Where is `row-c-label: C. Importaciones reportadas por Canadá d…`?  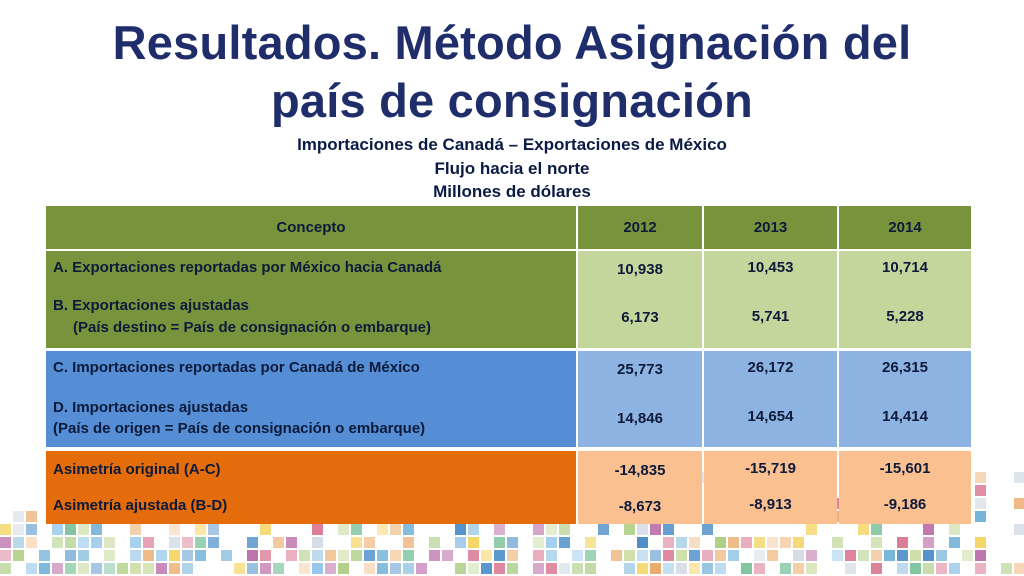 row-c-label: C. Importaciones reportadas por Canadá d… is located at coordinates (236, 367).